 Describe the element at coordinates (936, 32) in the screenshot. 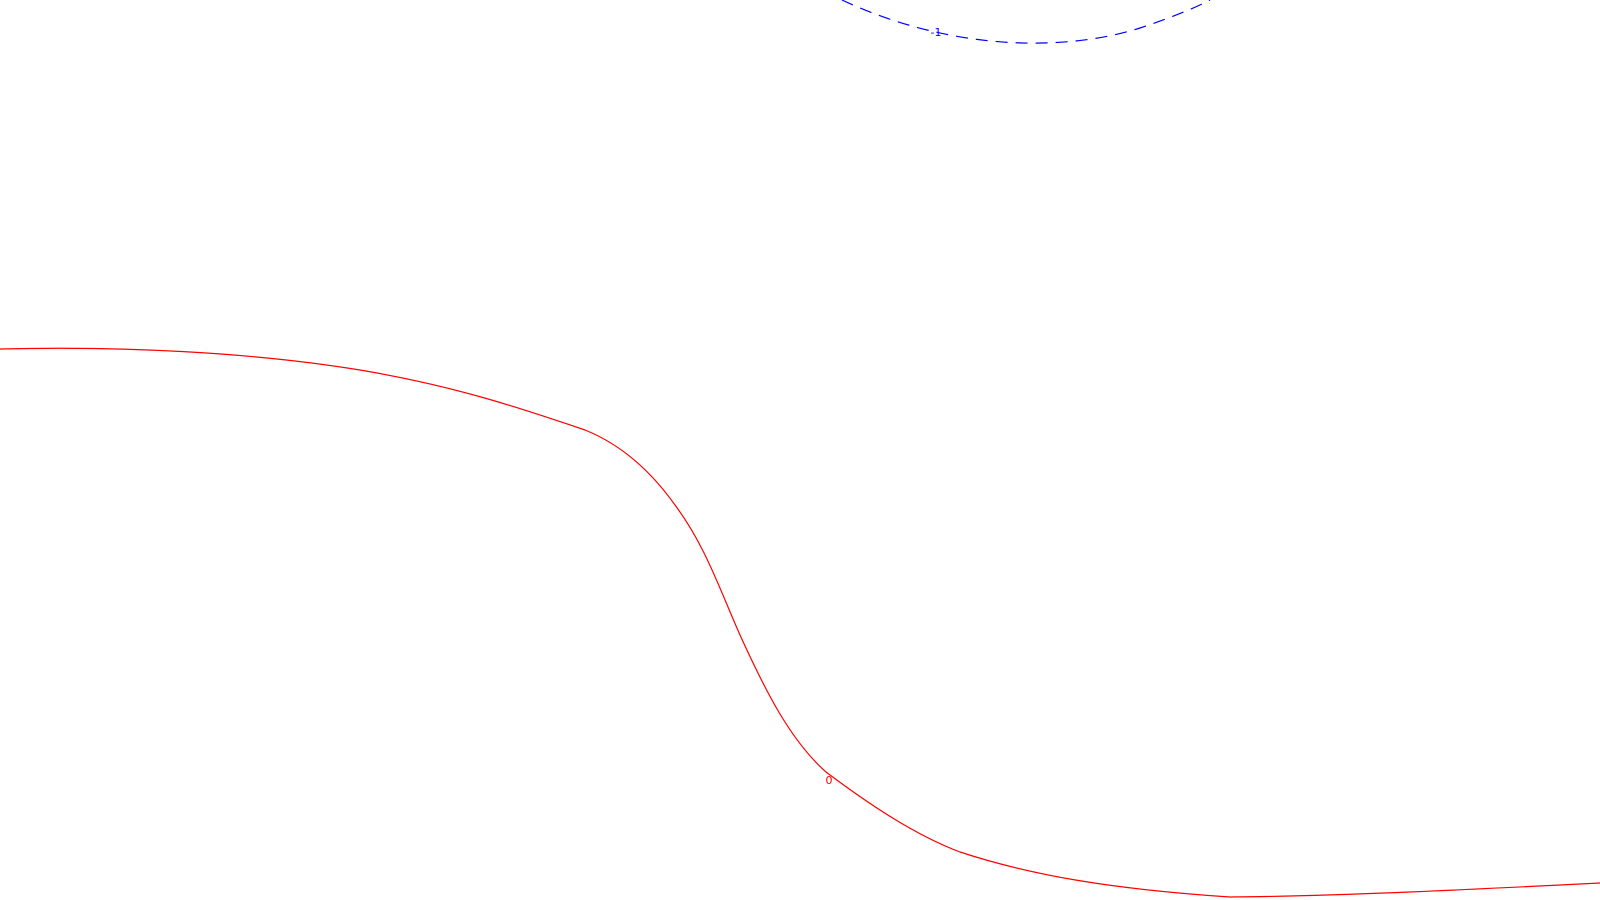

I see `contour-label-negative-one: -1` at that location.